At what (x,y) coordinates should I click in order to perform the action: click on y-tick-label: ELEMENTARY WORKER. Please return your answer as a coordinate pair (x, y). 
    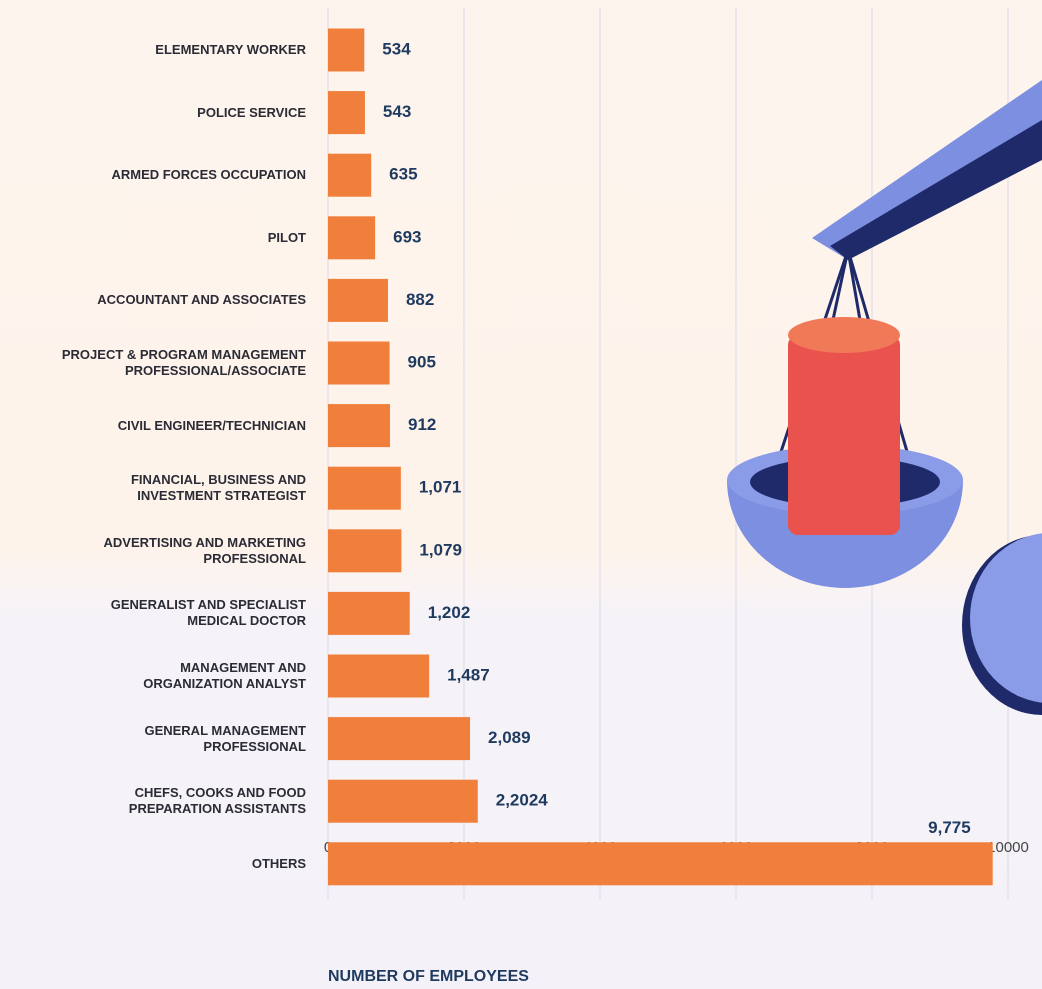
    Looking at the image, I should click on (230, 49).